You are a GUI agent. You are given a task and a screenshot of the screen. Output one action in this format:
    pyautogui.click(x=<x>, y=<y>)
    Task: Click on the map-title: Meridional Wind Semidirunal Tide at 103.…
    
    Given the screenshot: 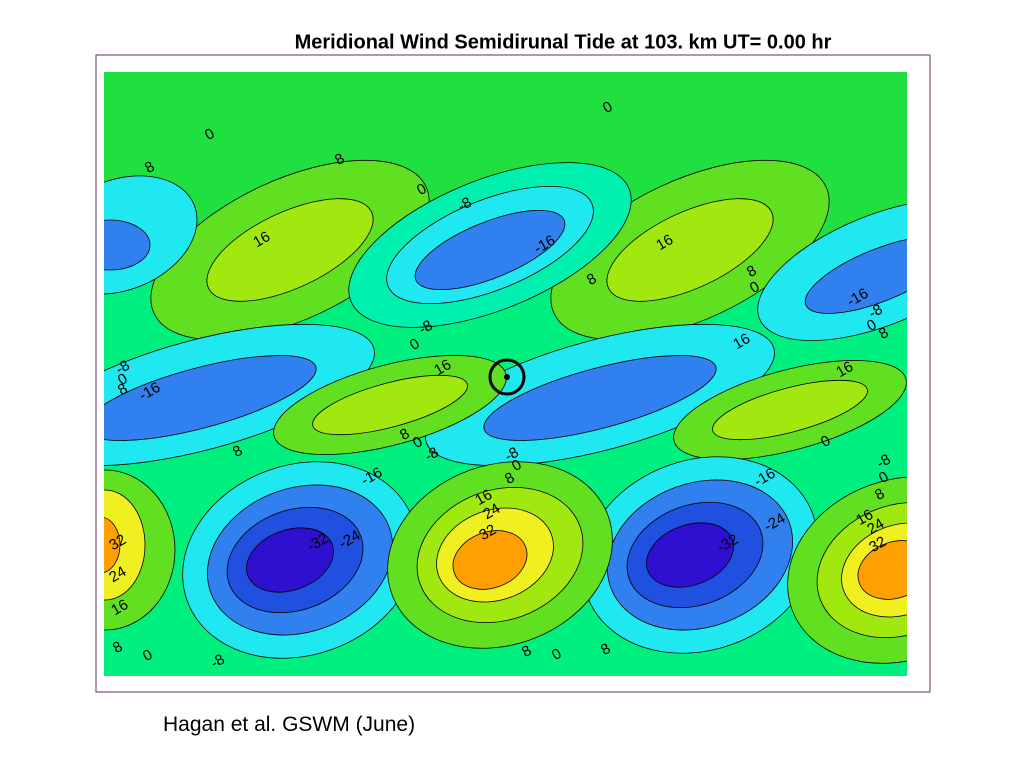 What is the action you would take?
    pyautogui.click(x=563, y=42)
    